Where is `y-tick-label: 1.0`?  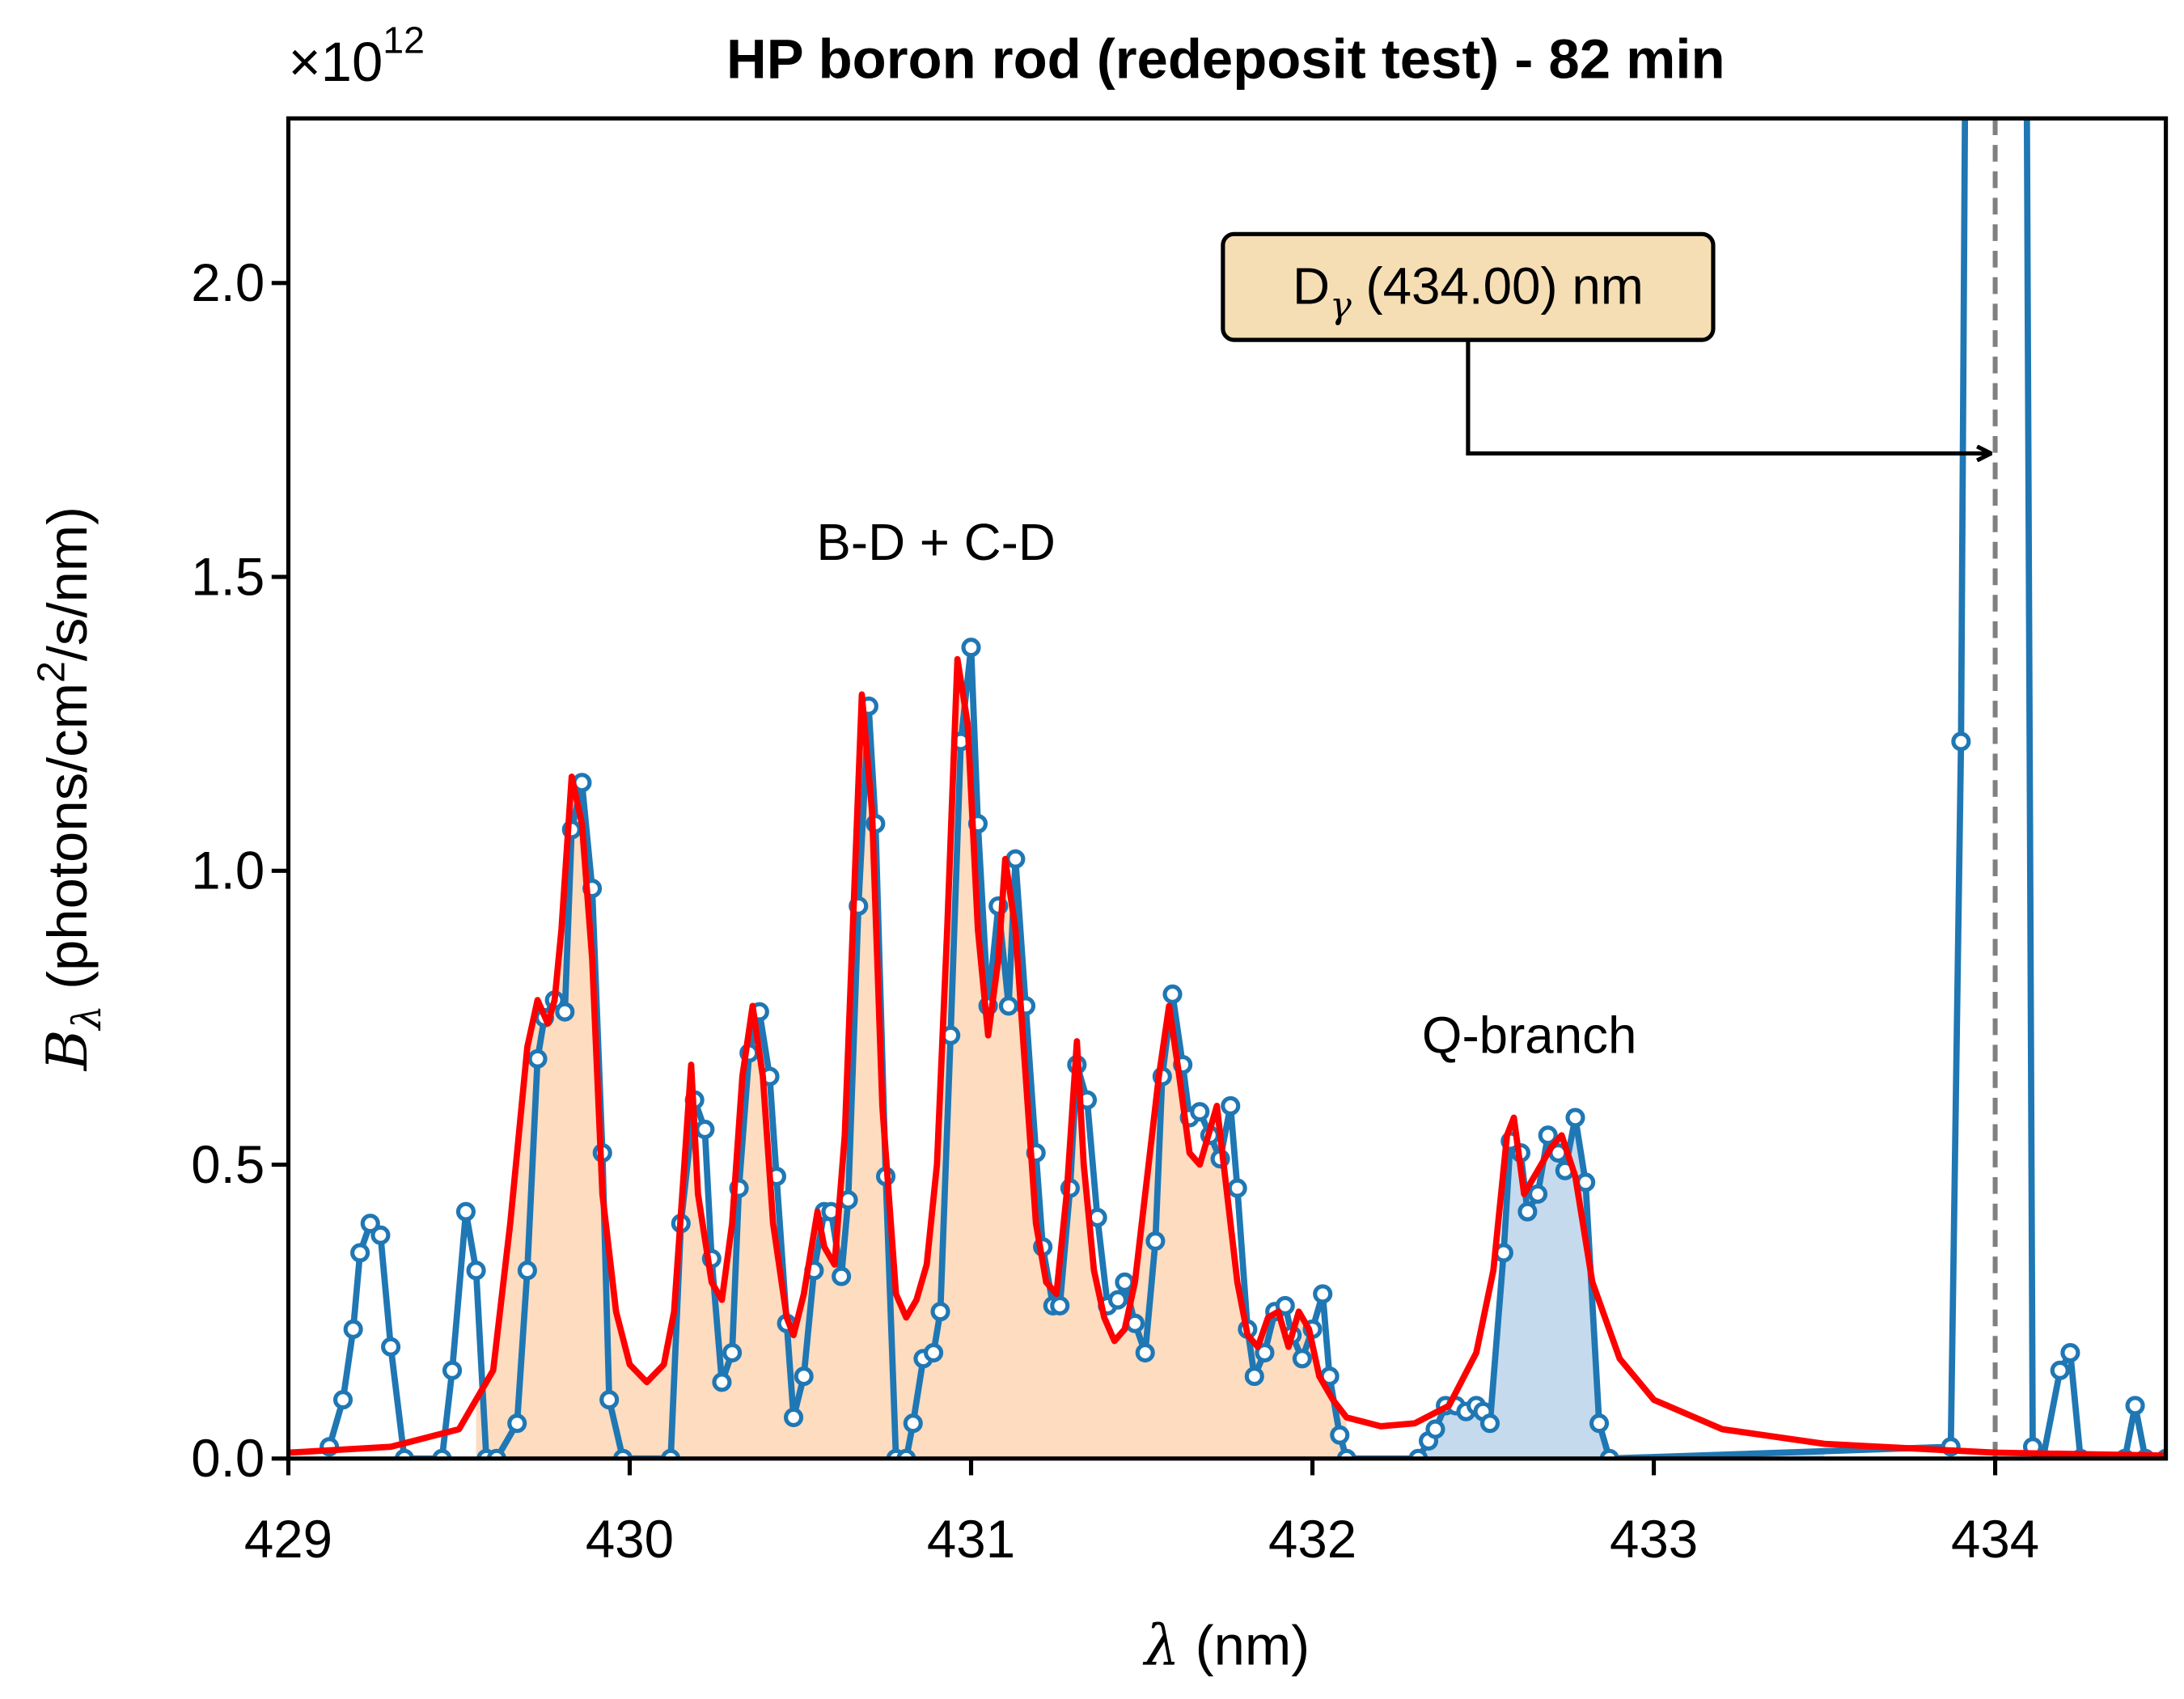 y-tick-label: 1.0 is located at coordinates (228, 871).